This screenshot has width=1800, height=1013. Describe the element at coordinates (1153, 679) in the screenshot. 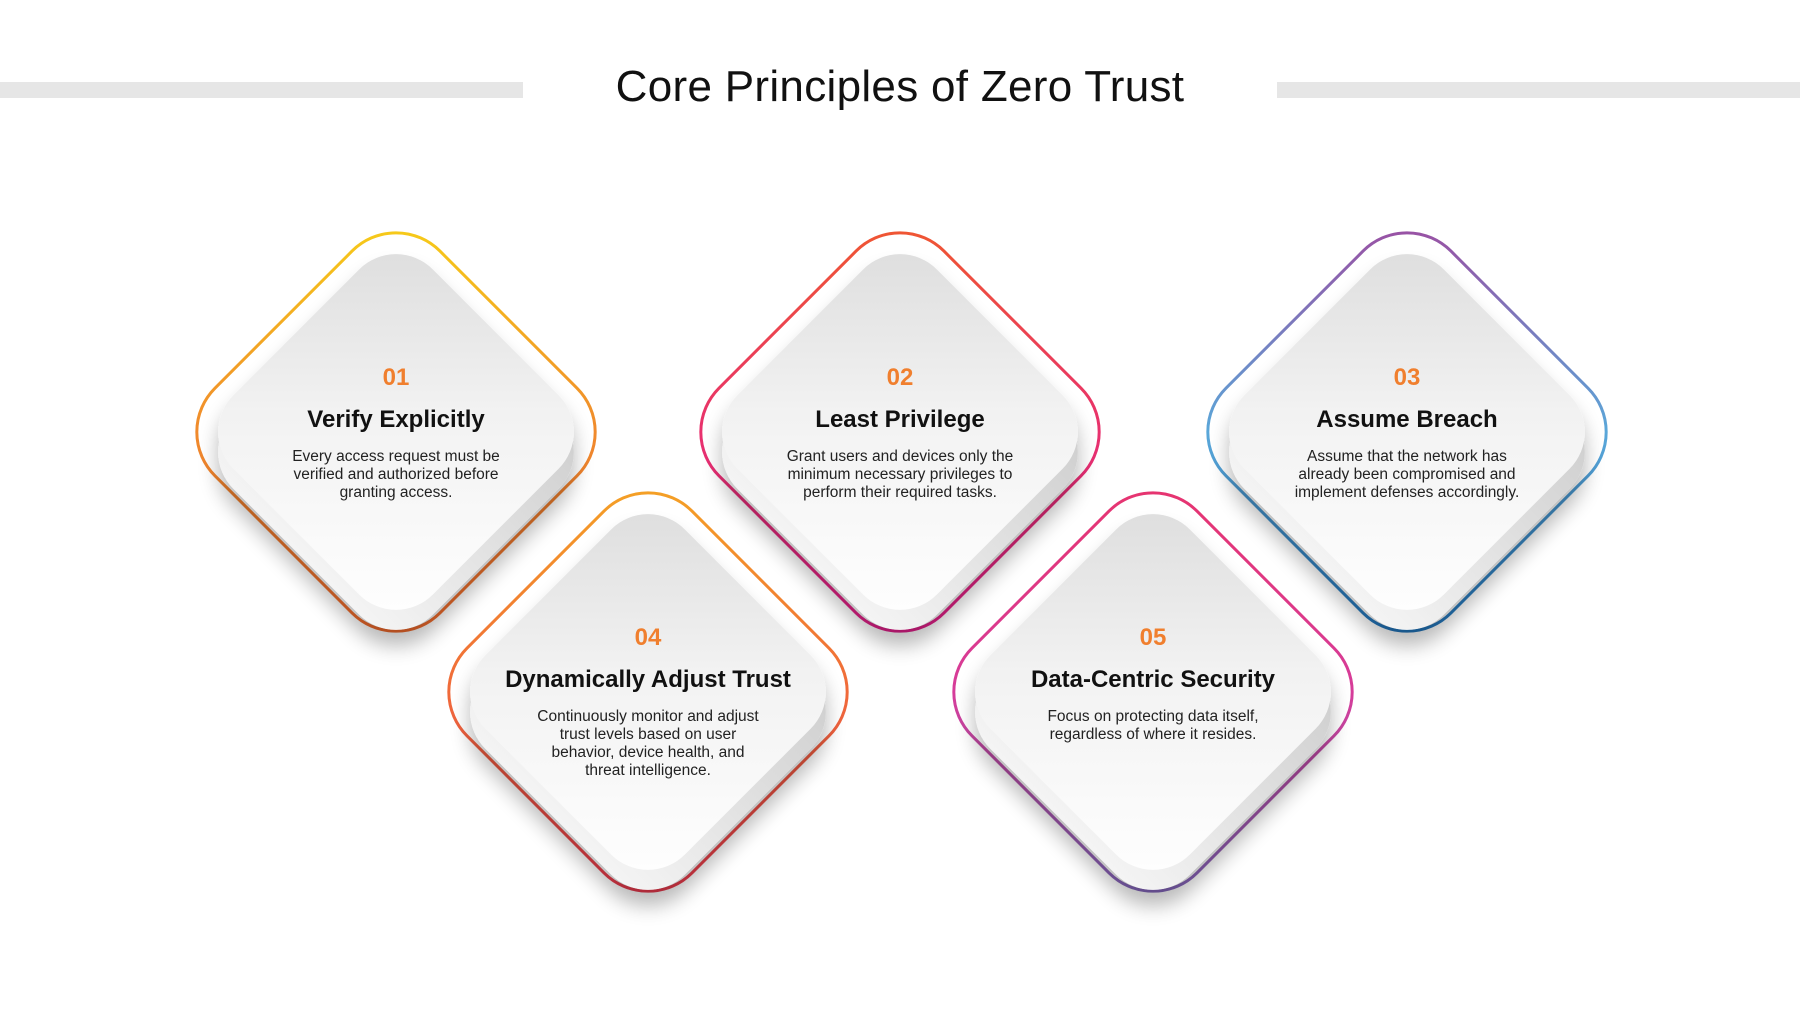

I see `card-title: Data-Centric Security` at that location.